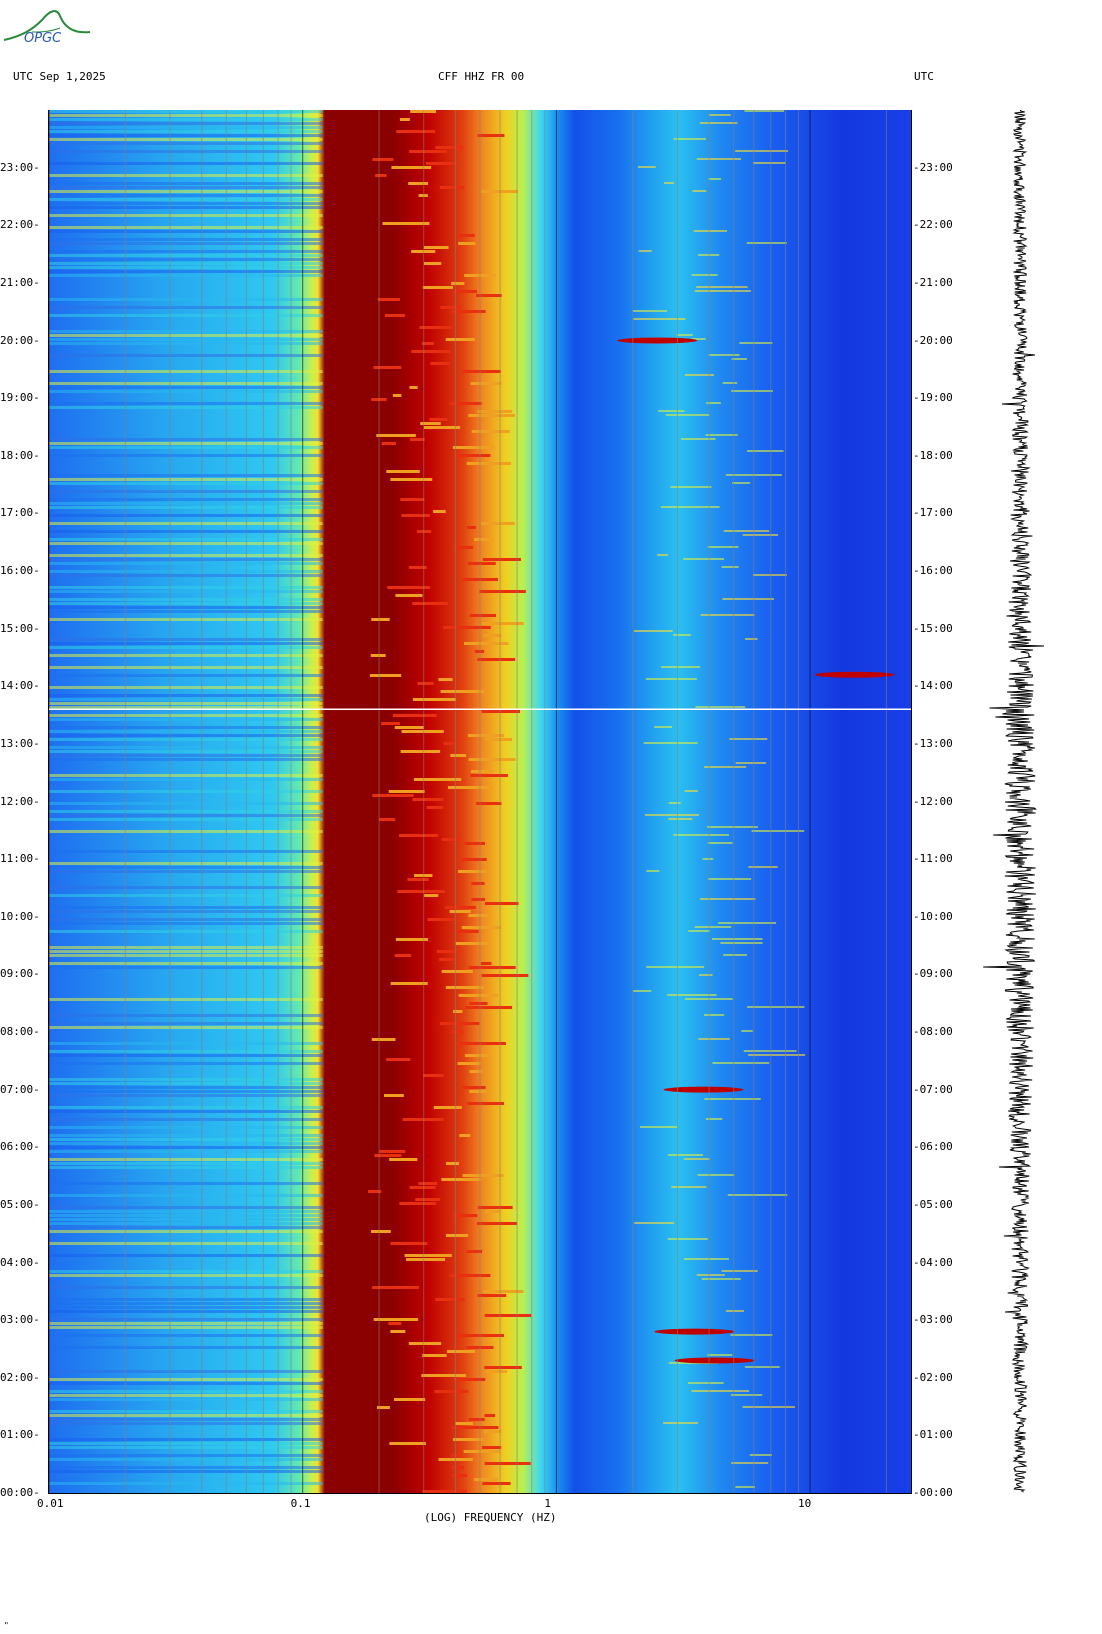 The image size is (1102, 1634). I want to click on y-tick-label-right: -21:00, so click(933, 282).